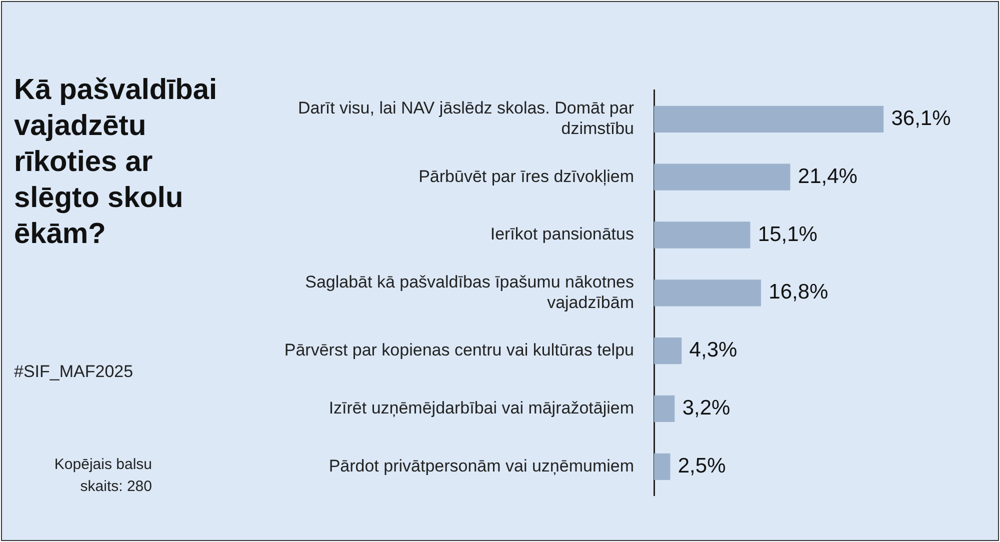 This screenshot has width=1000, height=542. Describe the element at coordinates (798, 292) in the screenshot. I see `data-label: 16,8%` at that location.